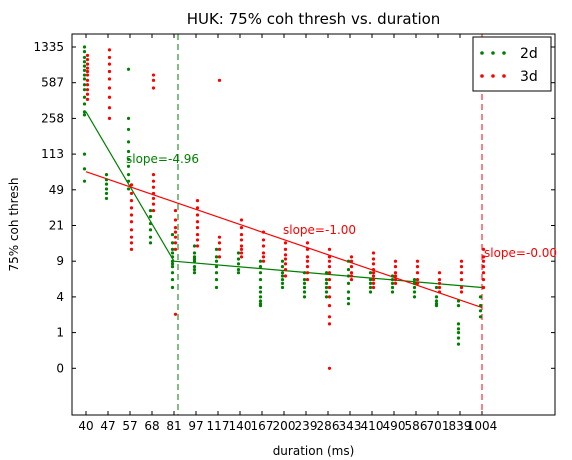 The width and height of the screenshot is (572, 460). What do you see at coordinates (173, 426) in the screenshot?
I see `x-tick-label: 81` at bounding box center [173, 426].